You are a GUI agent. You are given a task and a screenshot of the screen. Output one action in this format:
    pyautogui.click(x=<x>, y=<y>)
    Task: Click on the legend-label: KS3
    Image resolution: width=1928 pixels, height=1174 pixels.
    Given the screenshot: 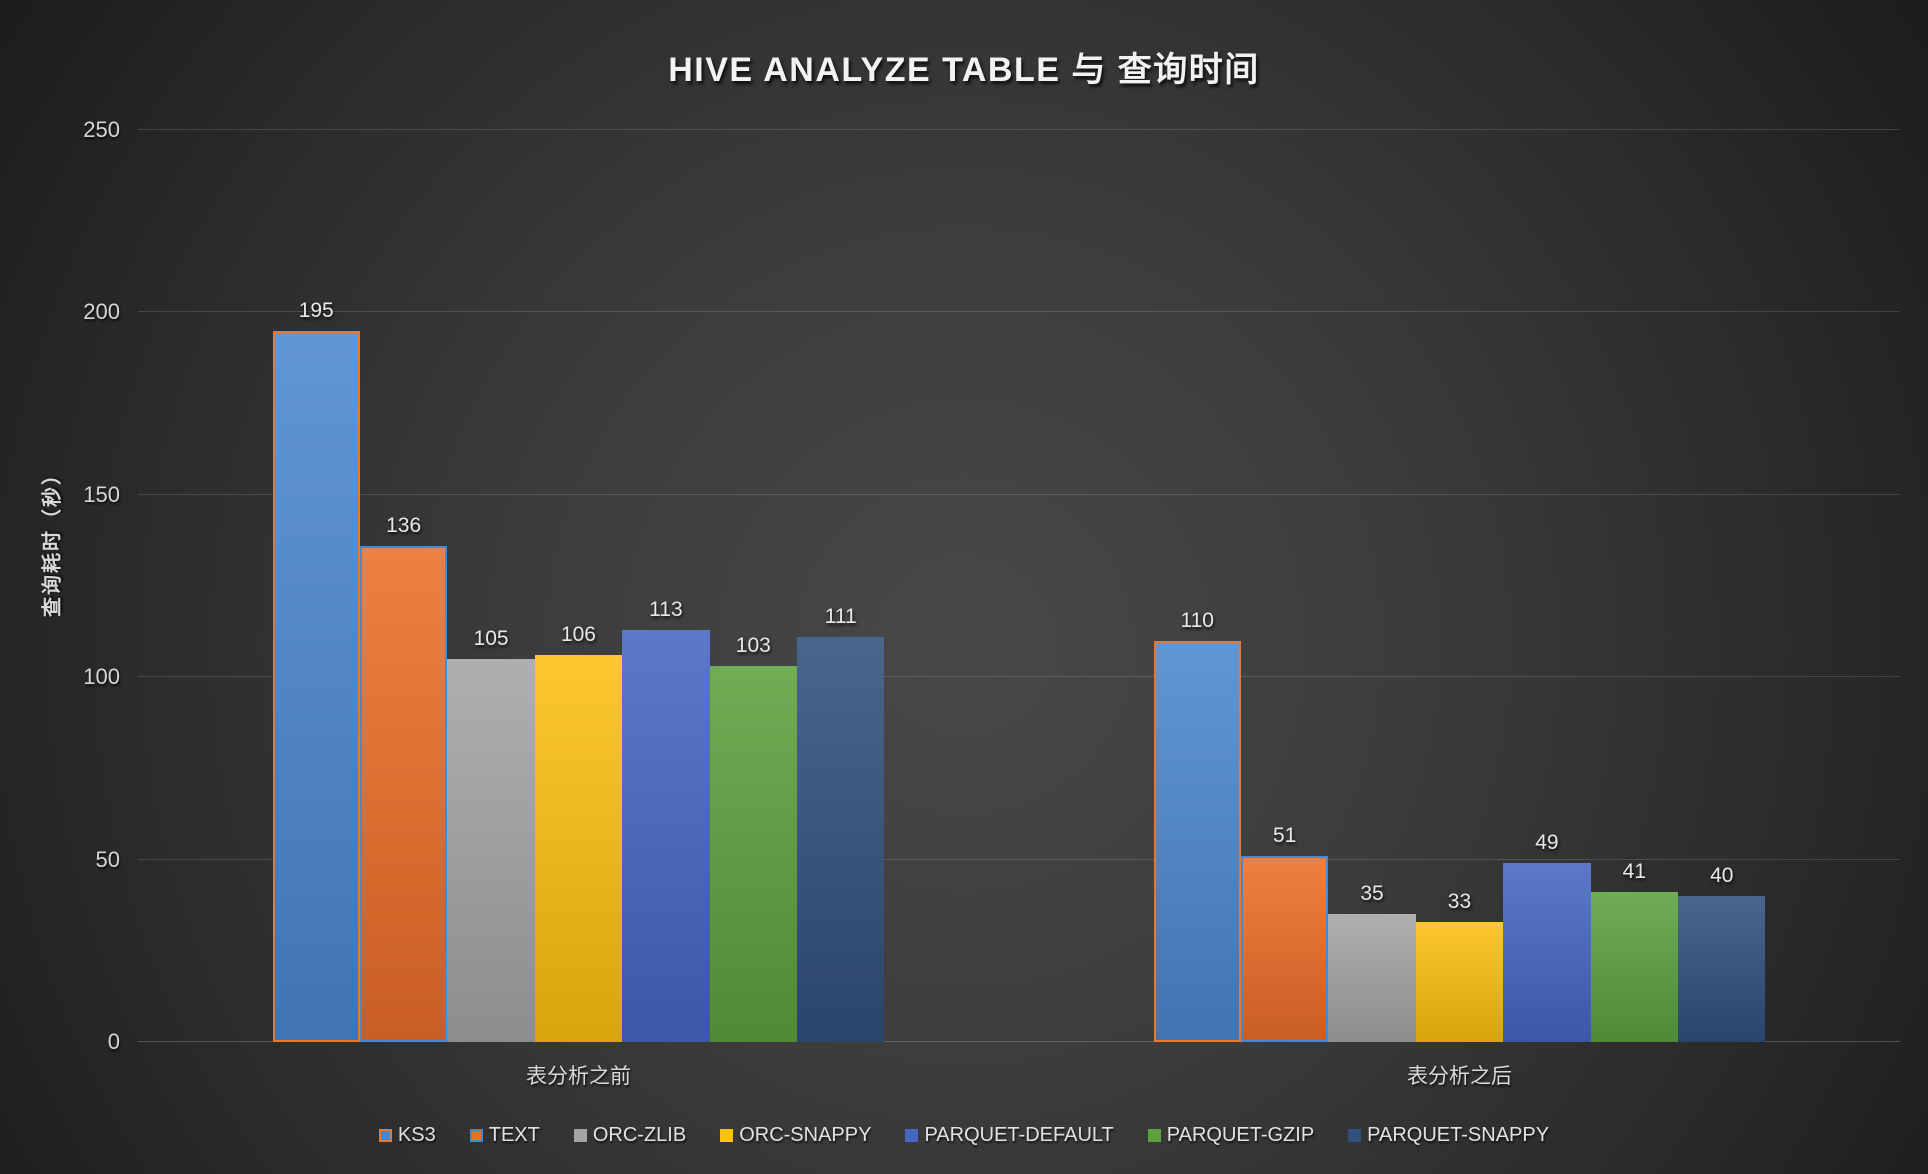 What is the action you would take?
    pyautogui.click(x=416, y=1135)
    